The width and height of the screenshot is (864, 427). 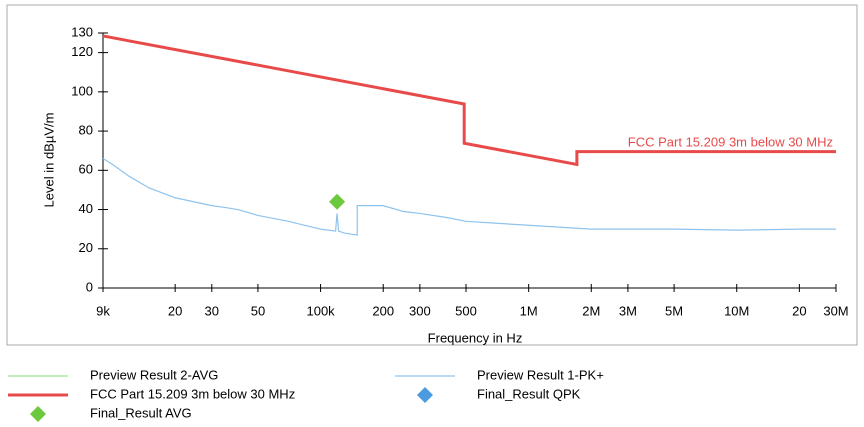 I want to click on y-tick-label: 20, so click(x=86, y=247).